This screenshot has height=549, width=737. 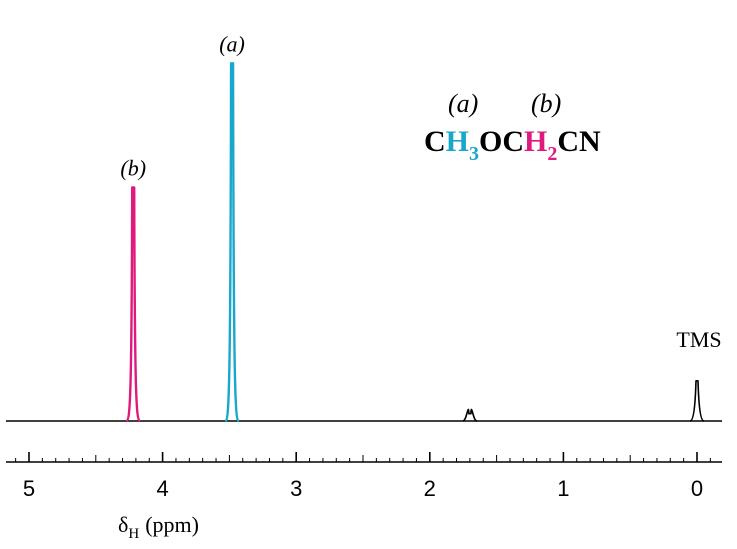 What do you see at coordinates (133, 304) in the screenshot?
I see `peak-b` at bounding box center [133, 304].